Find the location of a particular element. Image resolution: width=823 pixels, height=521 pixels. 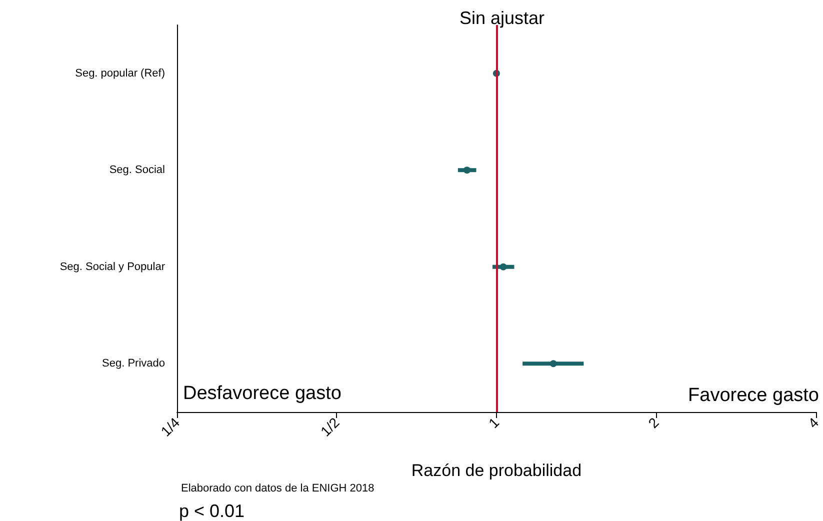

x-tick-label: 2 is located at coordinates (653, 423).